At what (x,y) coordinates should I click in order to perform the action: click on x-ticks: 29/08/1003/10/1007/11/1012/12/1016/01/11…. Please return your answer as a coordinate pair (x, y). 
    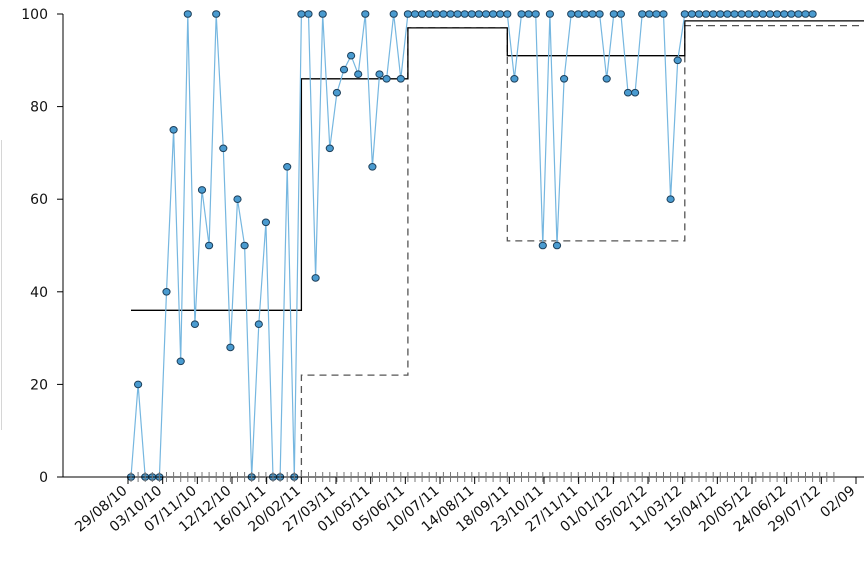
    Looking at the image, I should click on (465, 503).